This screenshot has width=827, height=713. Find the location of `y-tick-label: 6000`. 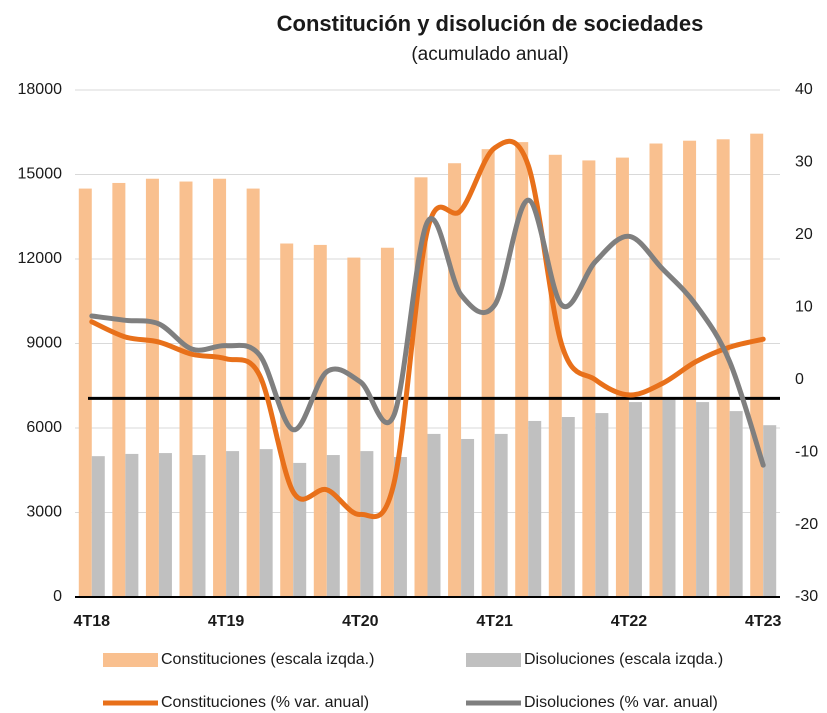

y-tick-label: 6000 is located at coordinates (44, 427).